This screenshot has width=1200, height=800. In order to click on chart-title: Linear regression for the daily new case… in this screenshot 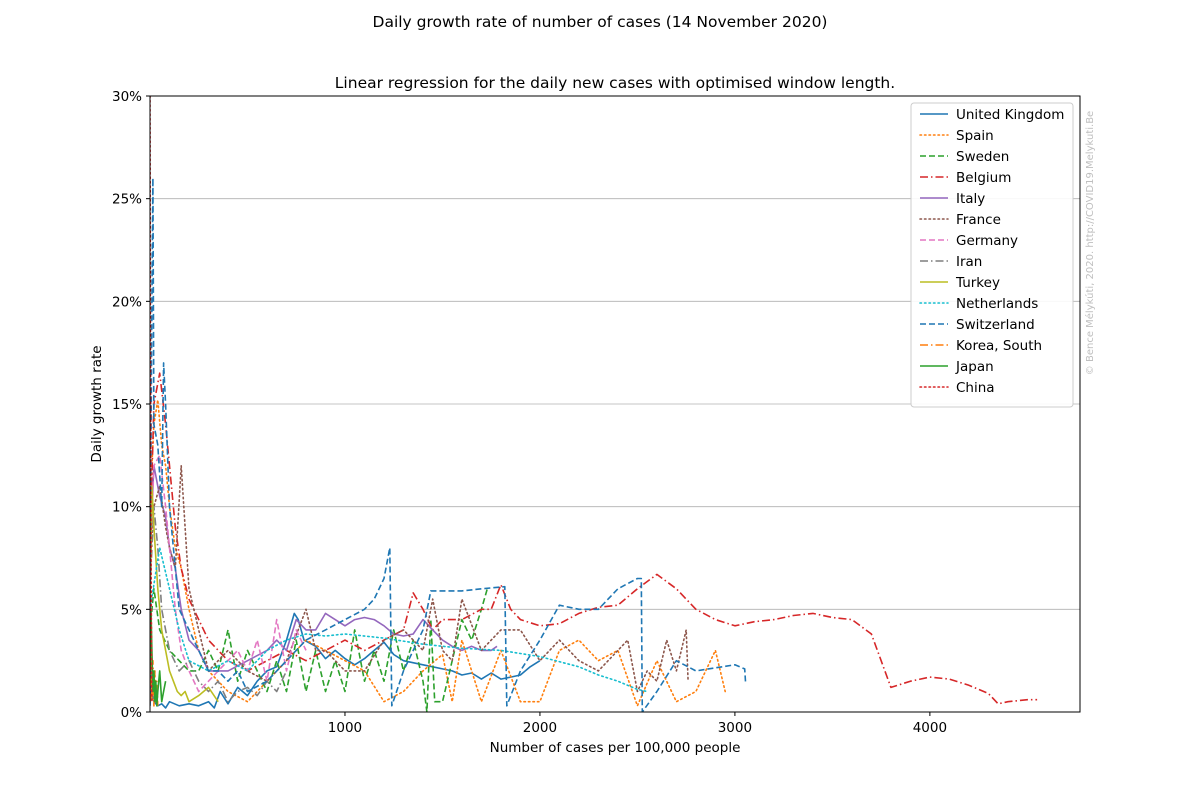, I will do `click(615, 83)`.